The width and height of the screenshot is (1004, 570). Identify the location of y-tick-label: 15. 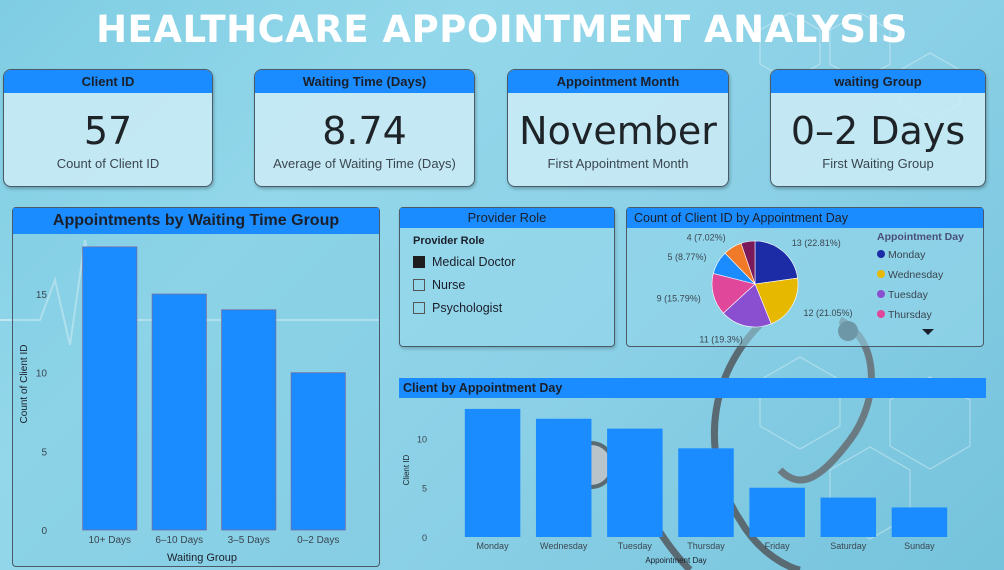
(42, 295).